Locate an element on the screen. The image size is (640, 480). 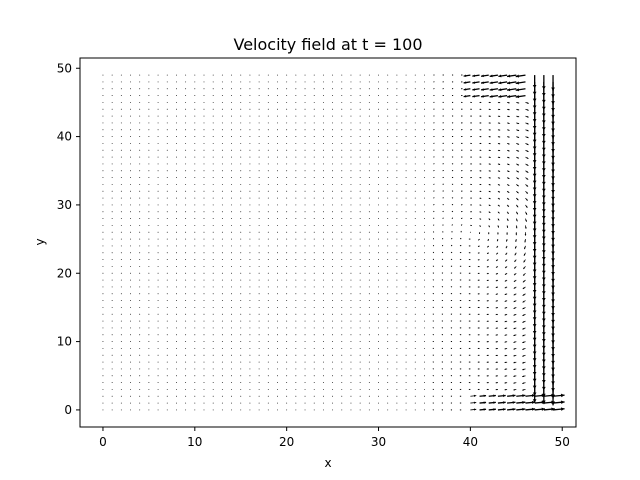
y-tick-label: 20 is located at coordinates (64, 273).